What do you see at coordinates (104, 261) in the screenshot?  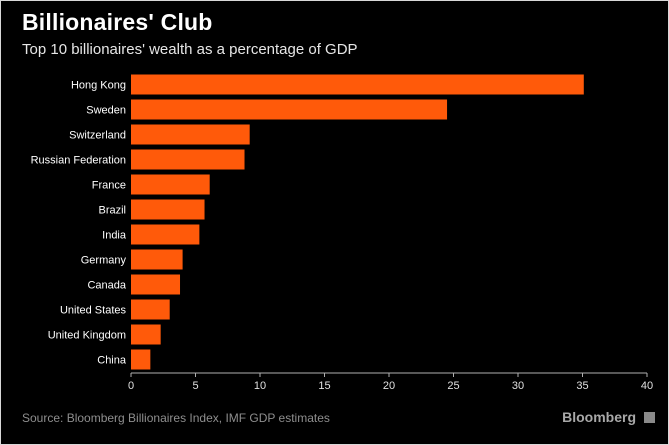 I see `category-label: Germany` at bounding box center [104, 261].